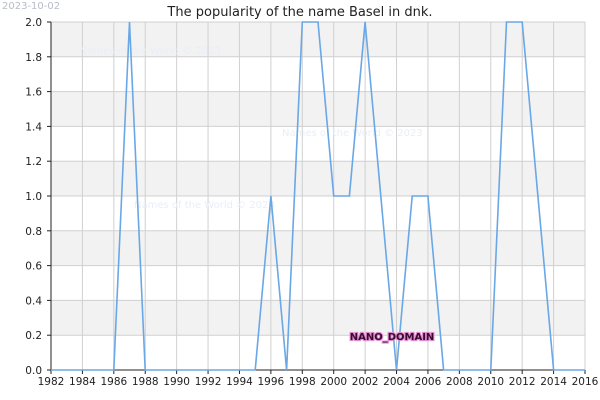 The height and width of the screenshot is (400, 600). What do you see at coordinates (299, 12) in the screenshot?
I see `chart-title: The popularity of the name Basel in dnk.` at bounding box center [299, 12].